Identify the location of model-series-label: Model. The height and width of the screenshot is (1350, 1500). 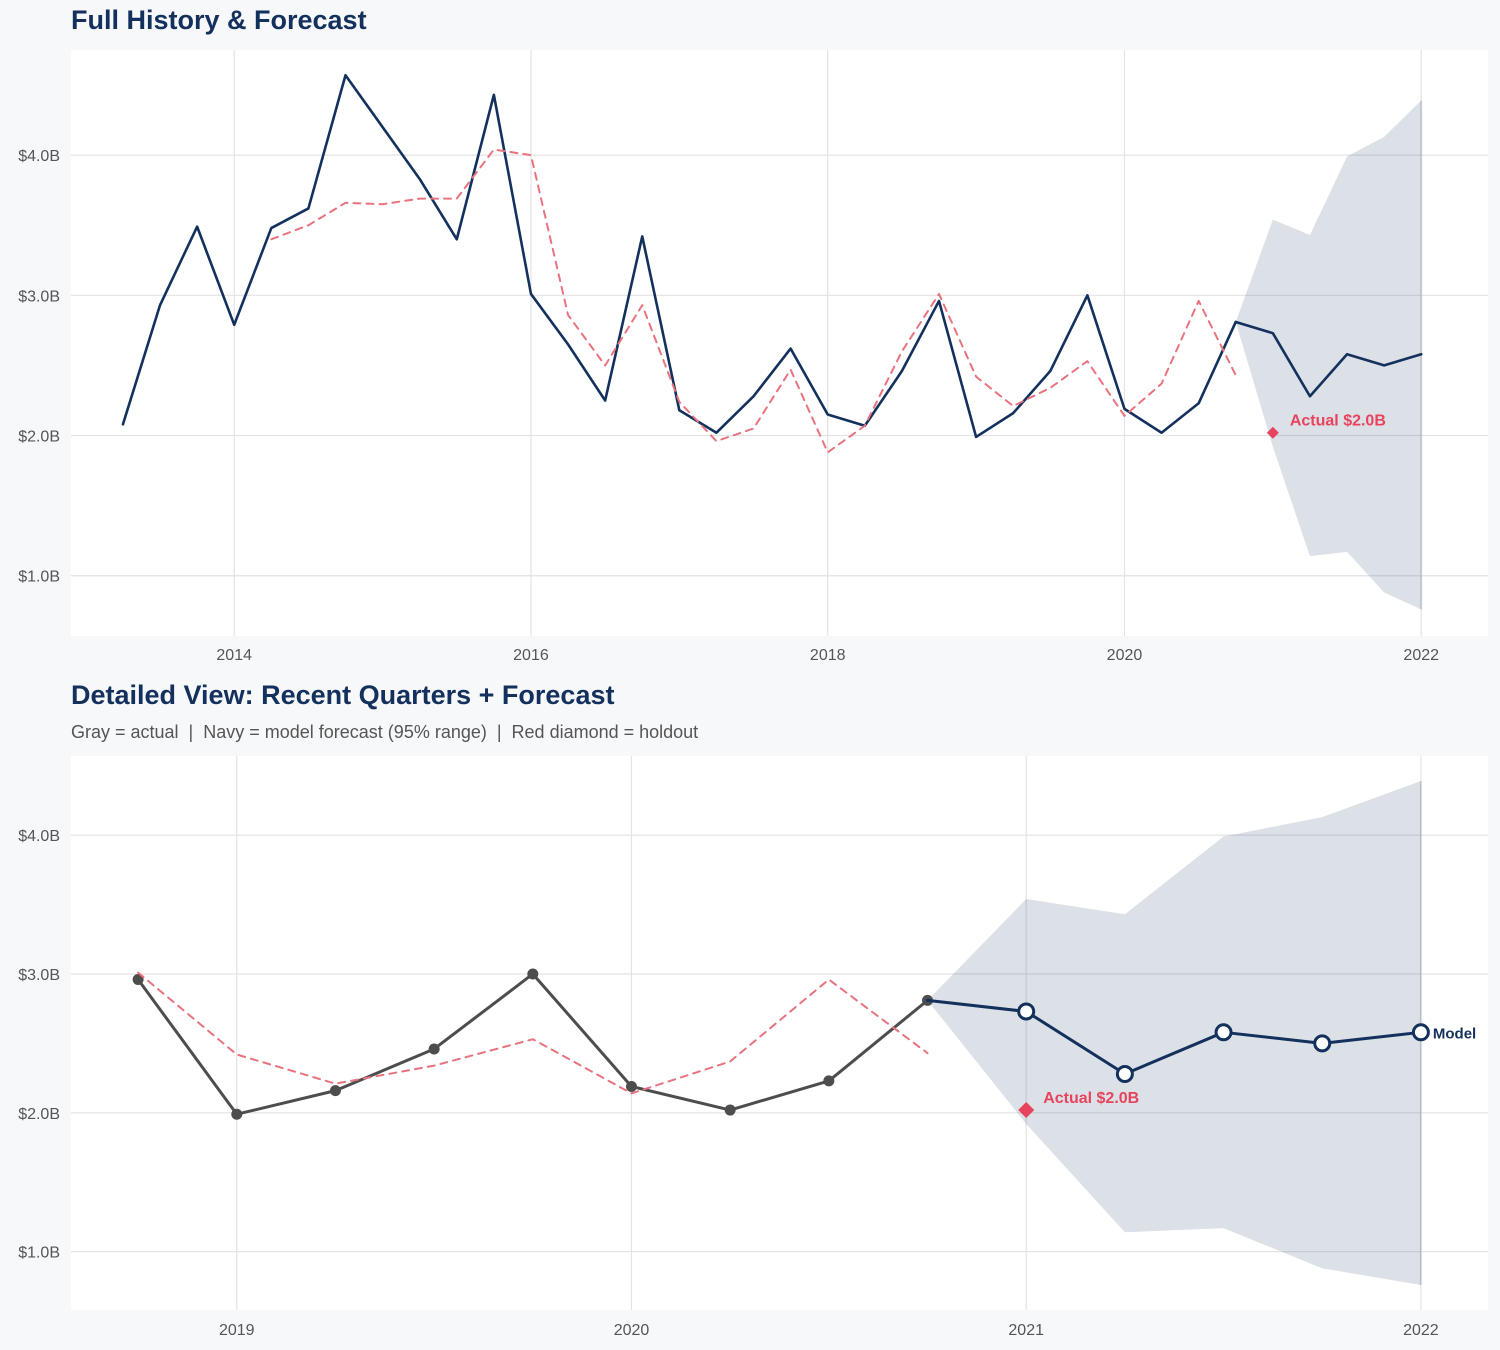
(1454, 1033).